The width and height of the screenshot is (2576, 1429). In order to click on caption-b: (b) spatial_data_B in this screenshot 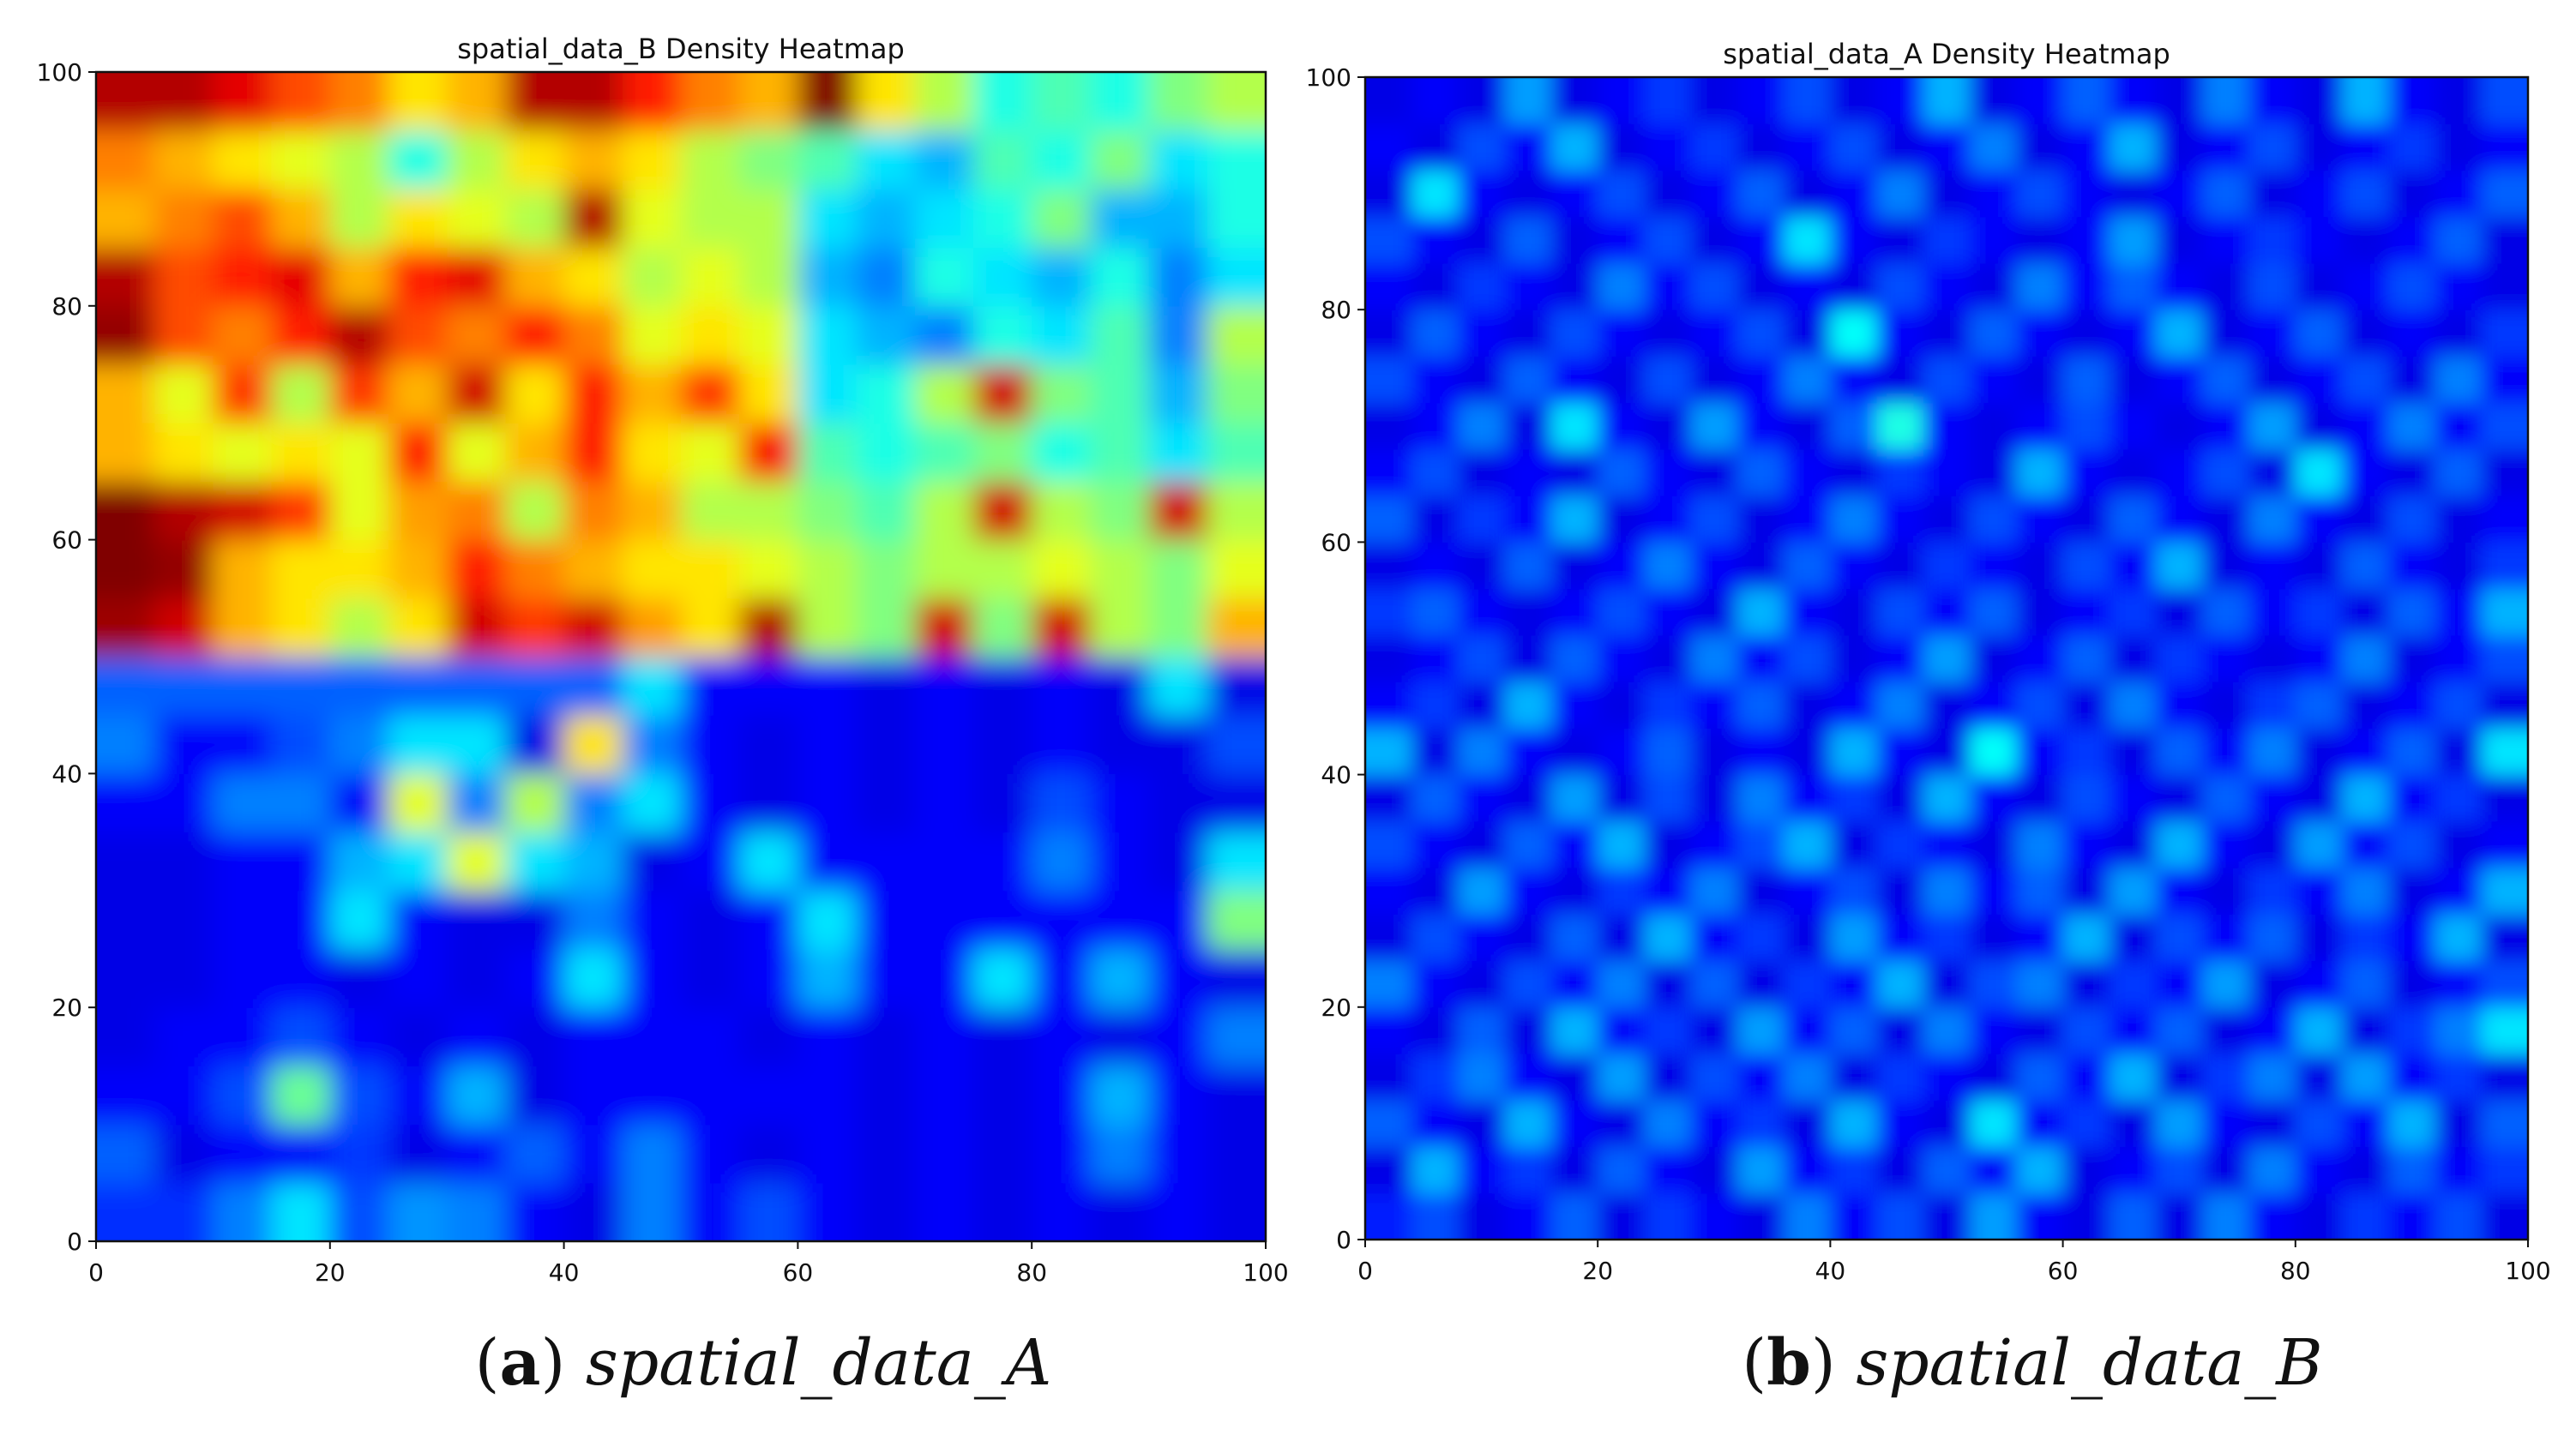, I will do `click(2033, 1363)`.